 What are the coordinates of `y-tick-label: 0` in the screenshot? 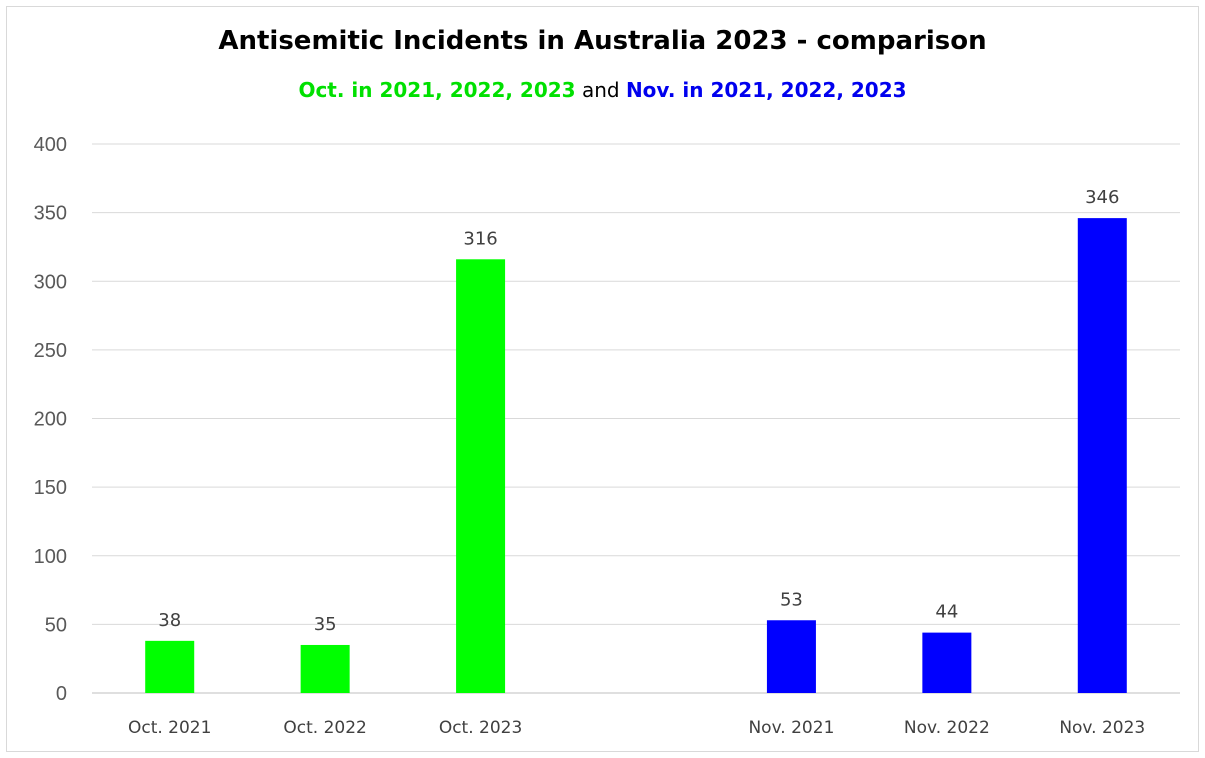 It's located at (61, 694).